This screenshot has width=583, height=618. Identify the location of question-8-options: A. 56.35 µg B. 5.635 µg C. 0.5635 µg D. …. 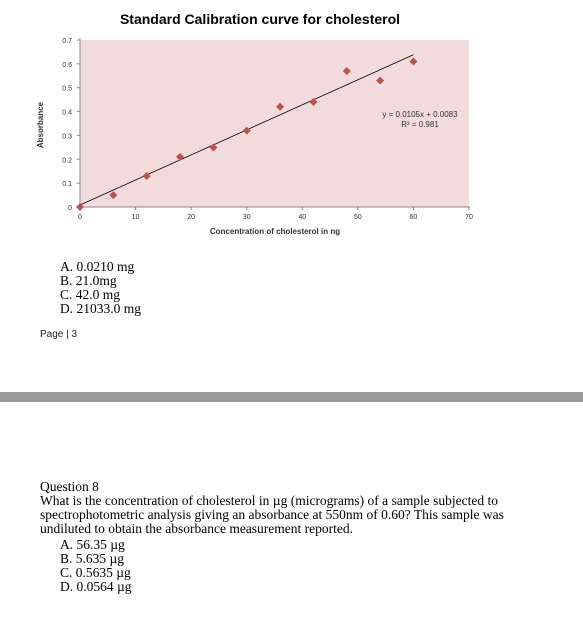
(96, 566).